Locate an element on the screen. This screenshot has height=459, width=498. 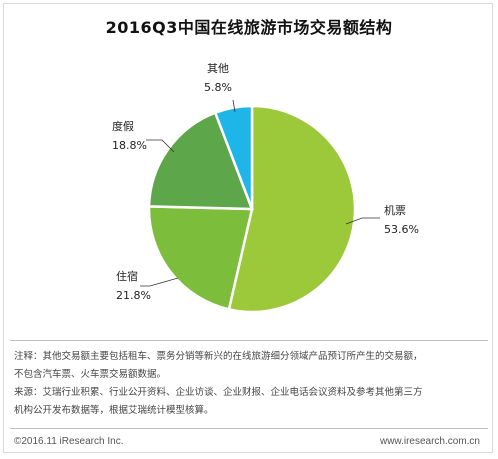
slice-value-label: 21.8% is located at coordinates (133, 295).